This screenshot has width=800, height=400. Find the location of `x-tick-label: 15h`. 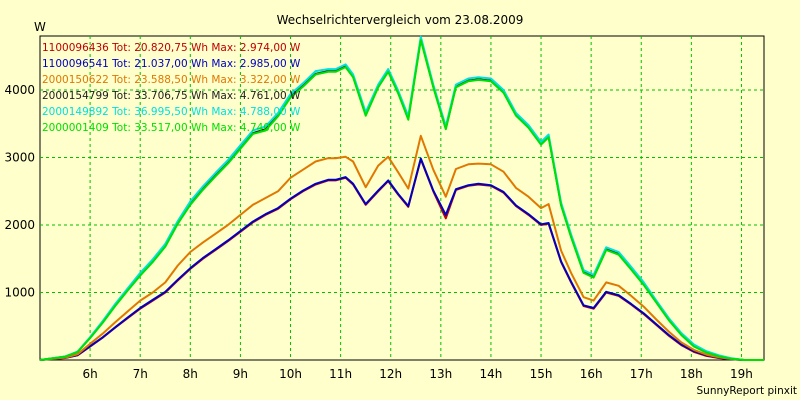

x-tick-label: 15h is located at coordinates (541, 374).